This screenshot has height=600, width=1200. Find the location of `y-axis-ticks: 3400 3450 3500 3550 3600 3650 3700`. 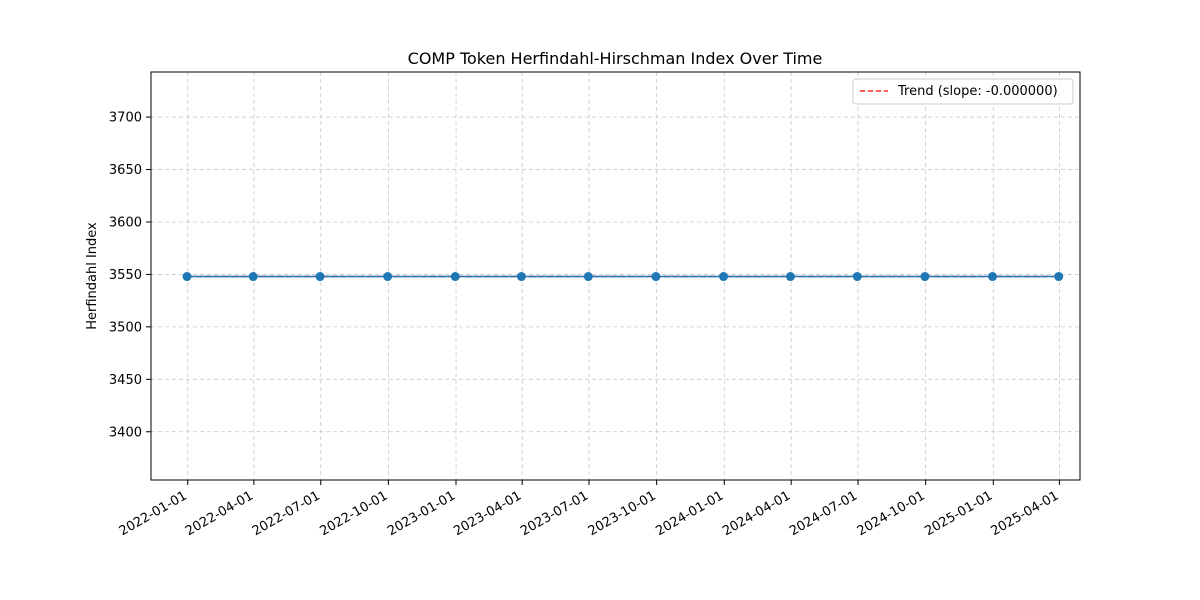

y-axis-ticks: 3400 3450 3500 3550 3600 3650 3700 is located at coordinates (130, 275).